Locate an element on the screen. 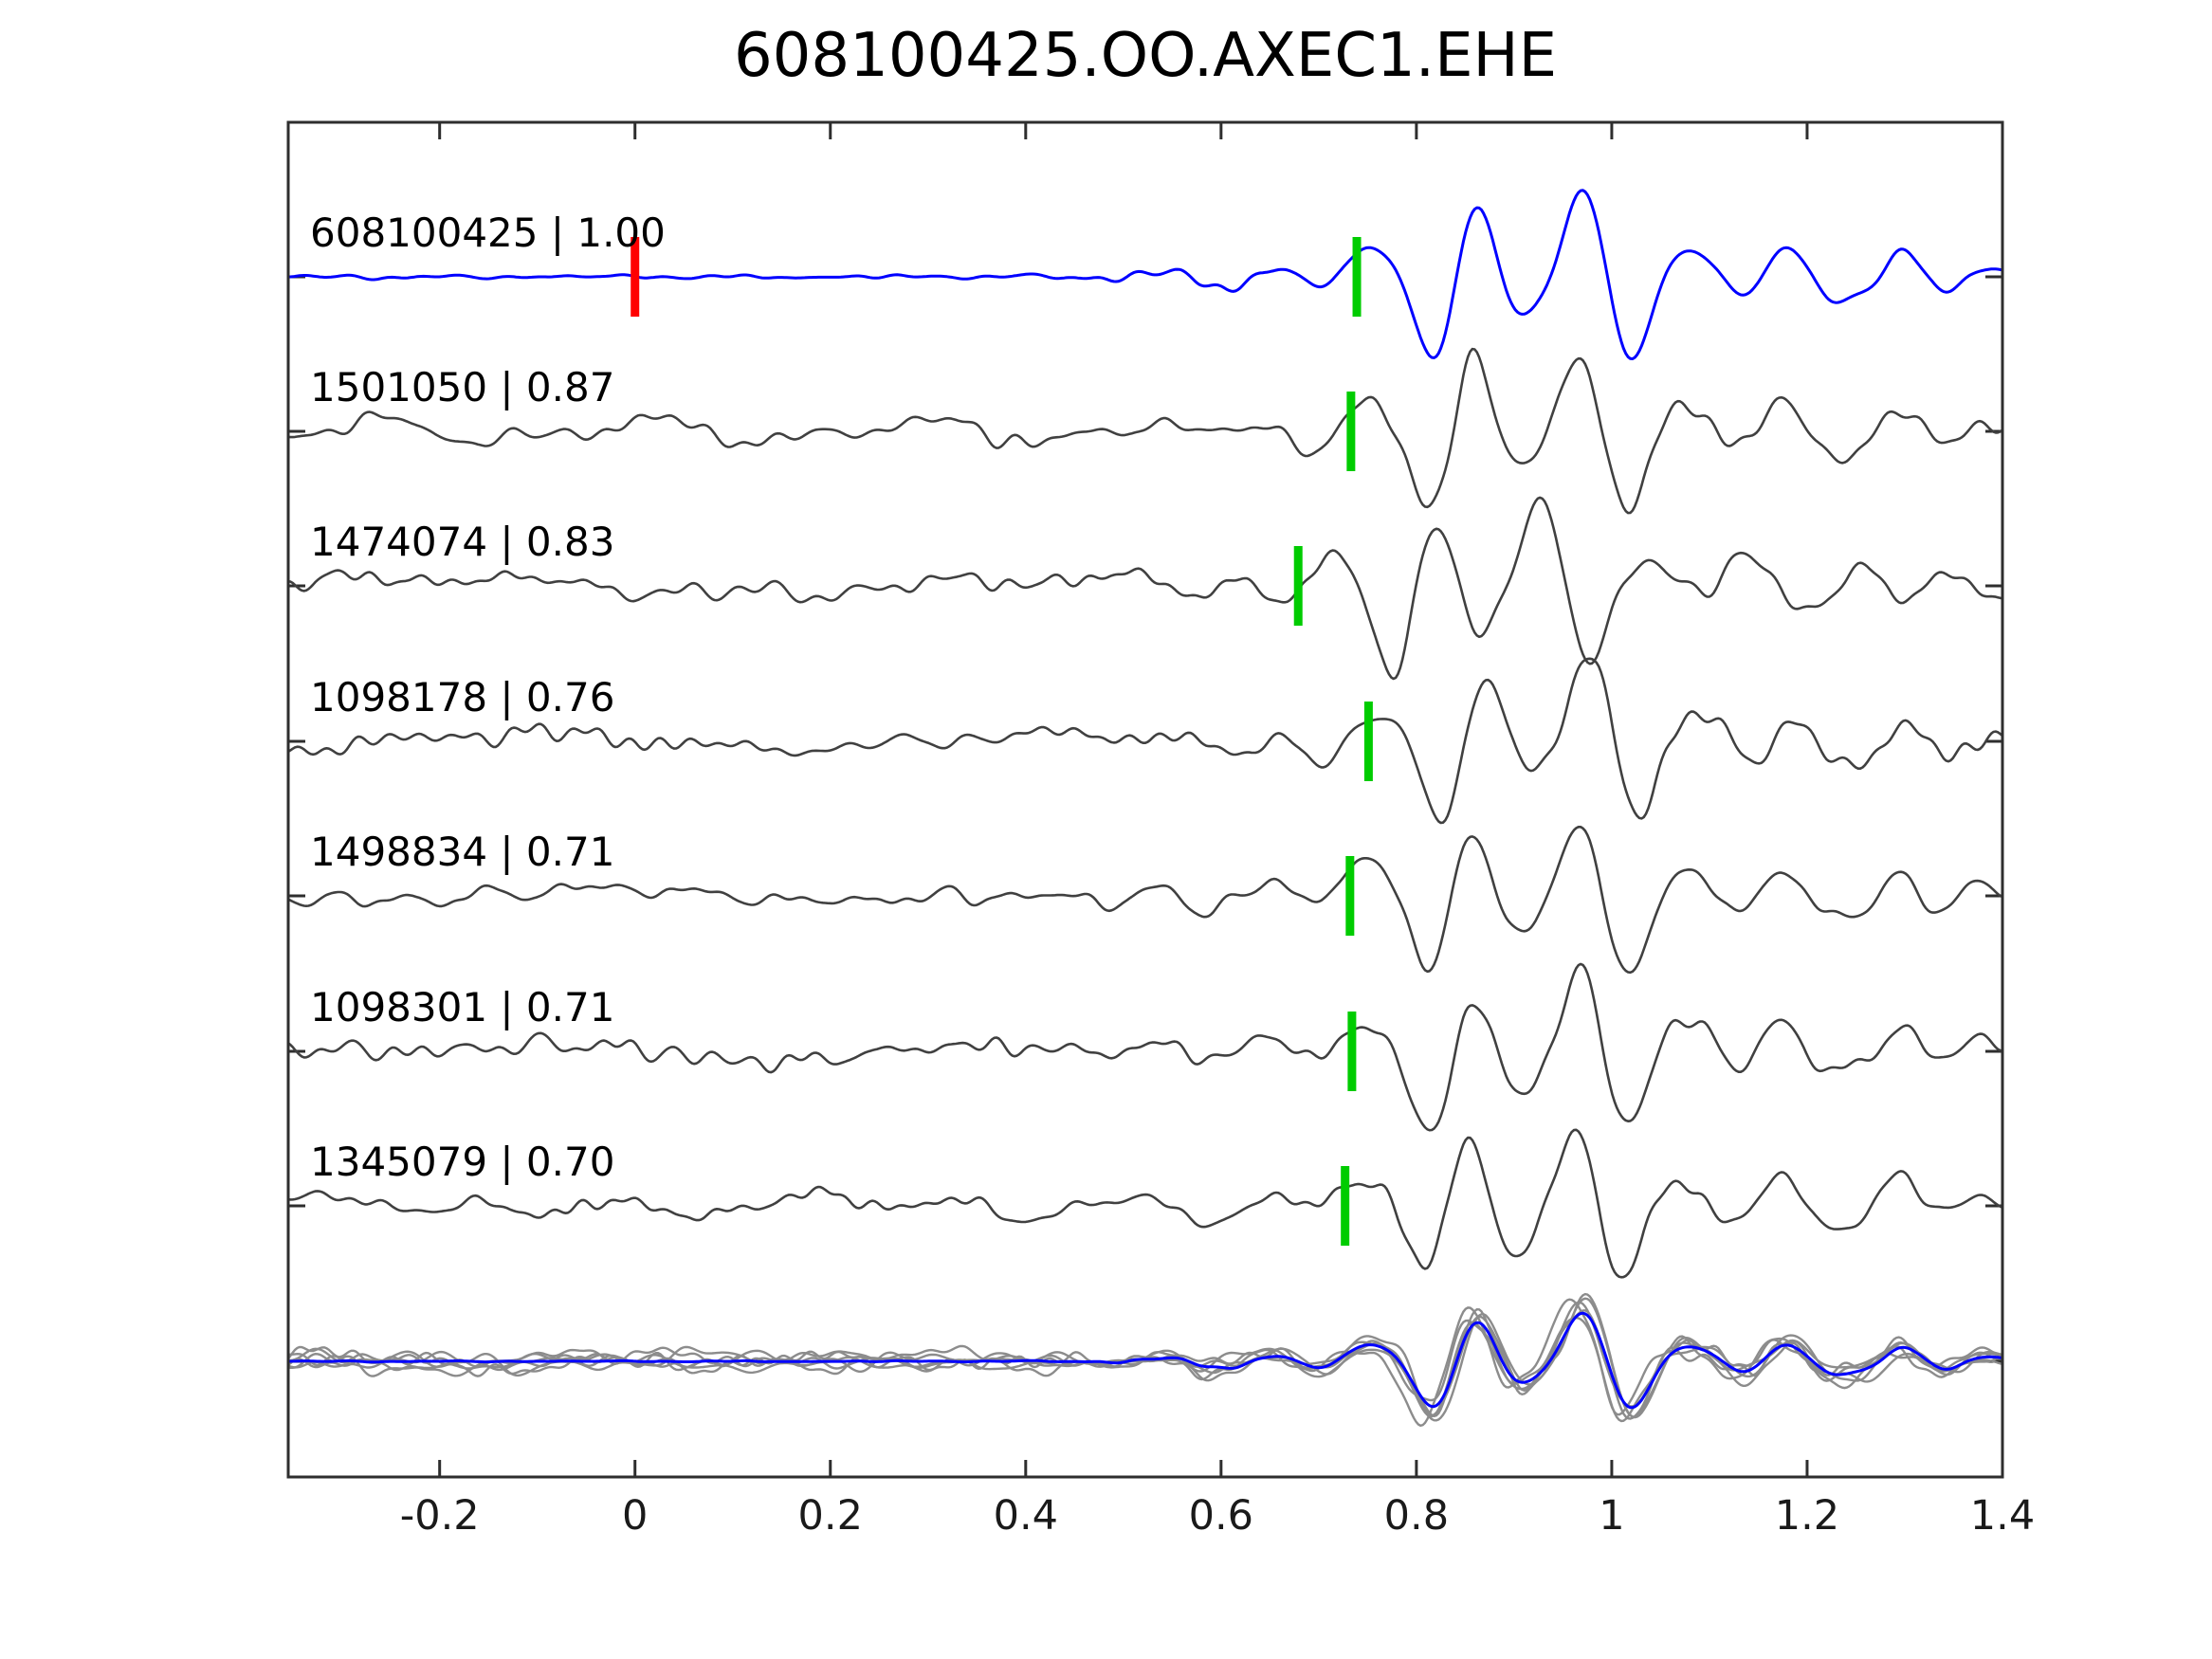  trace-label-2: 1474074 | 0.83 is located at coordinates (462, 542).